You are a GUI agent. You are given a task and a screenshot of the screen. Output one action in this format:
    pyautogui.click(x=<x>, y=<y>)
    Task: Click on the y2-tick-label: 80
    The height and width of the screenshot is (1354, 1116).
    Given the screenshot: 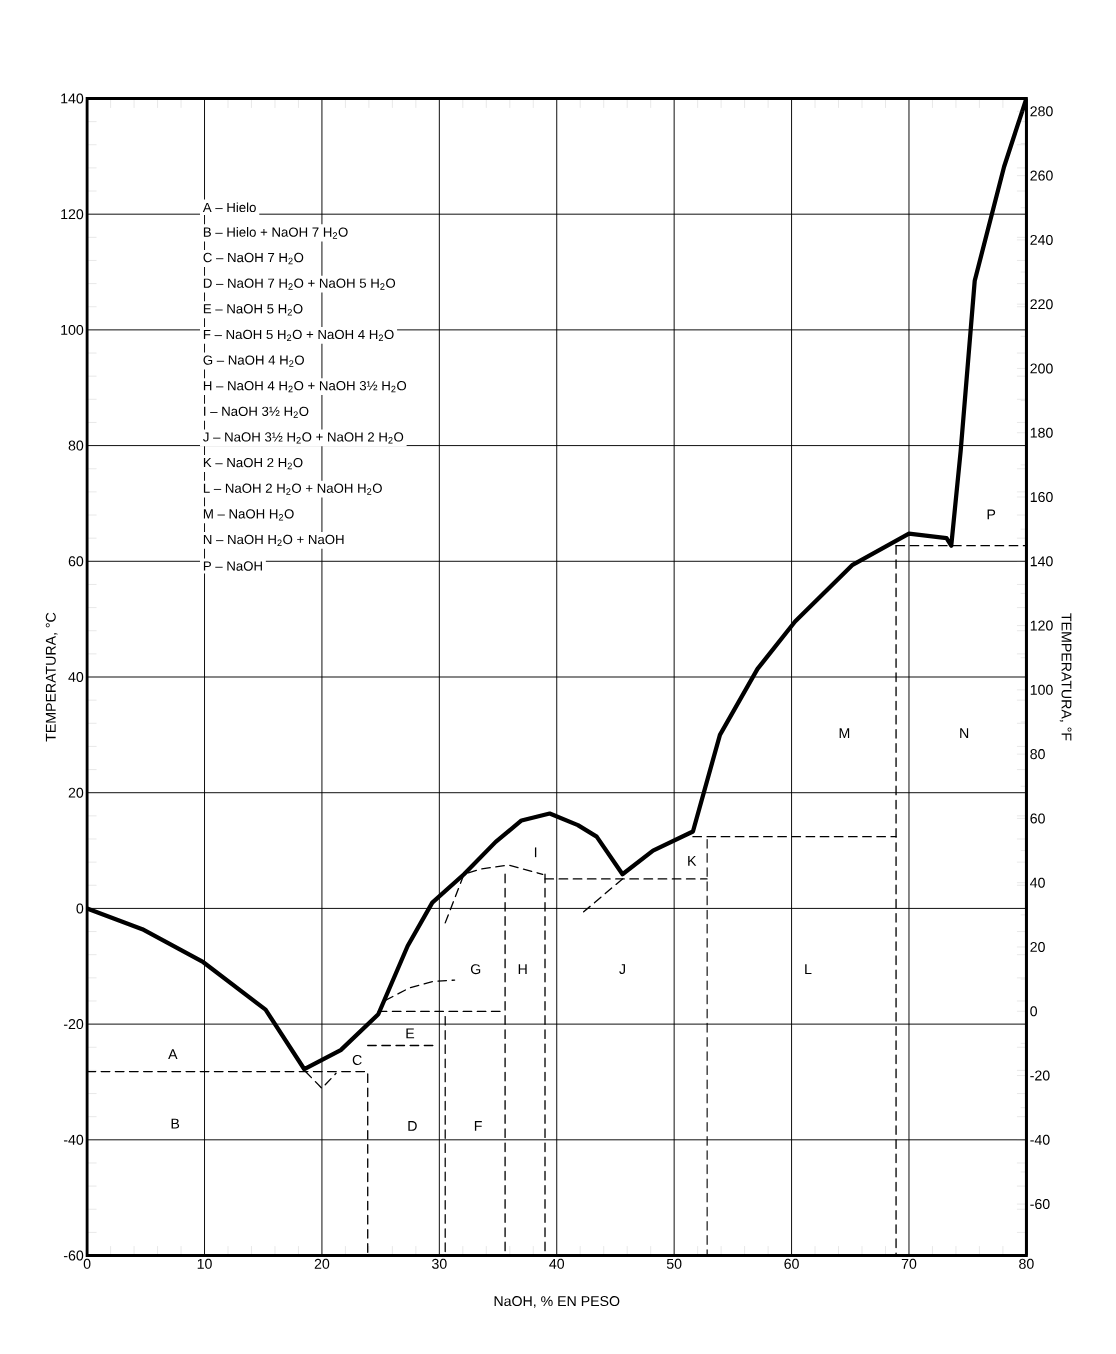 What is the action you would take?
    pyautogui.click(x=1037, y=754)
    